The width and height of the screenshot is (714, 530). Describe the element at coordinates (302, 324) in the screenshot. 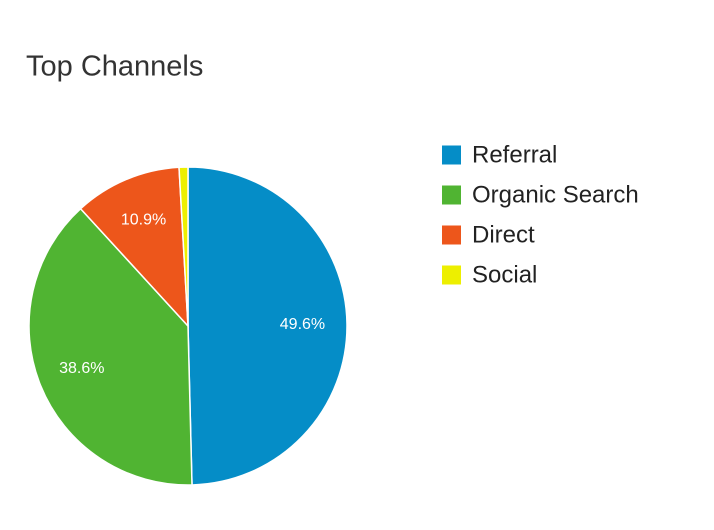

I see `slice-label: 49.6%` at that location.